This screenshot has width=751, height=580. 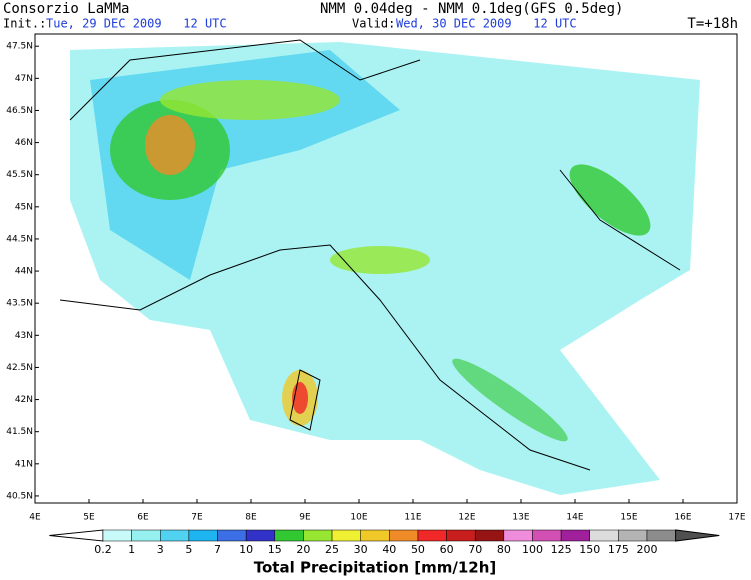 What do you see at coordinates (66, 9) in the screenshot?
I see `title: Consorzio LaMMa` at bounding box center [66, 9].